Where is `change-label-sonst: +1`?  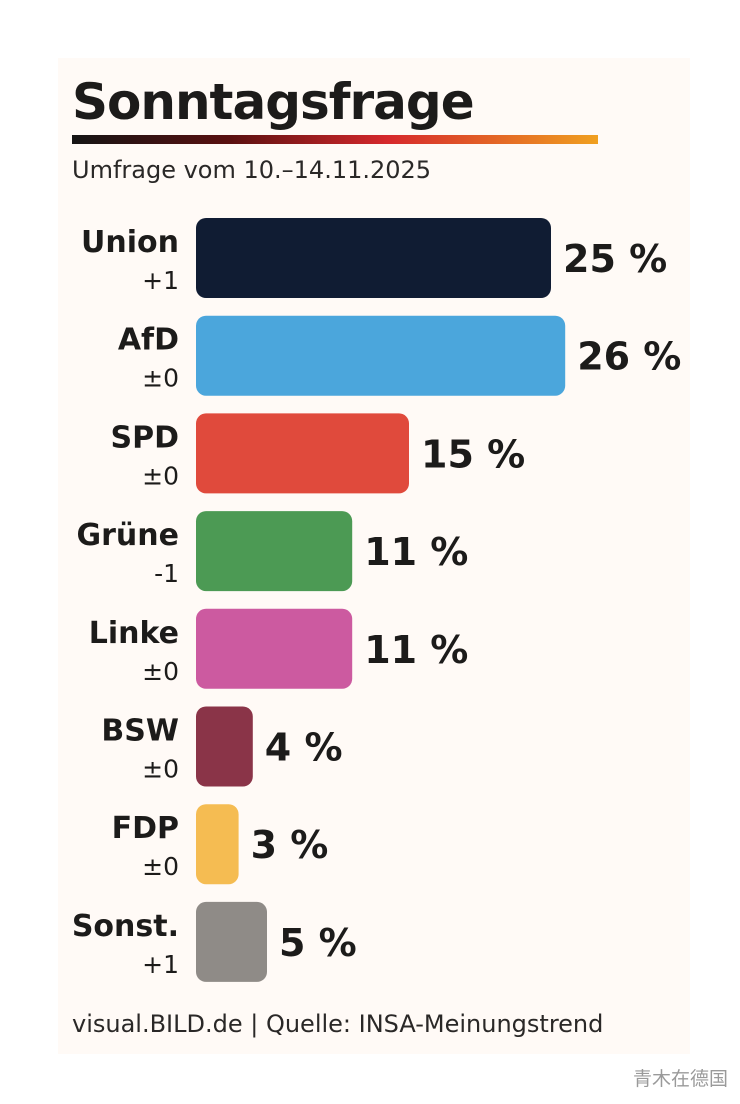
change-label-sonst: +1 is located at coordinates (160, 964).